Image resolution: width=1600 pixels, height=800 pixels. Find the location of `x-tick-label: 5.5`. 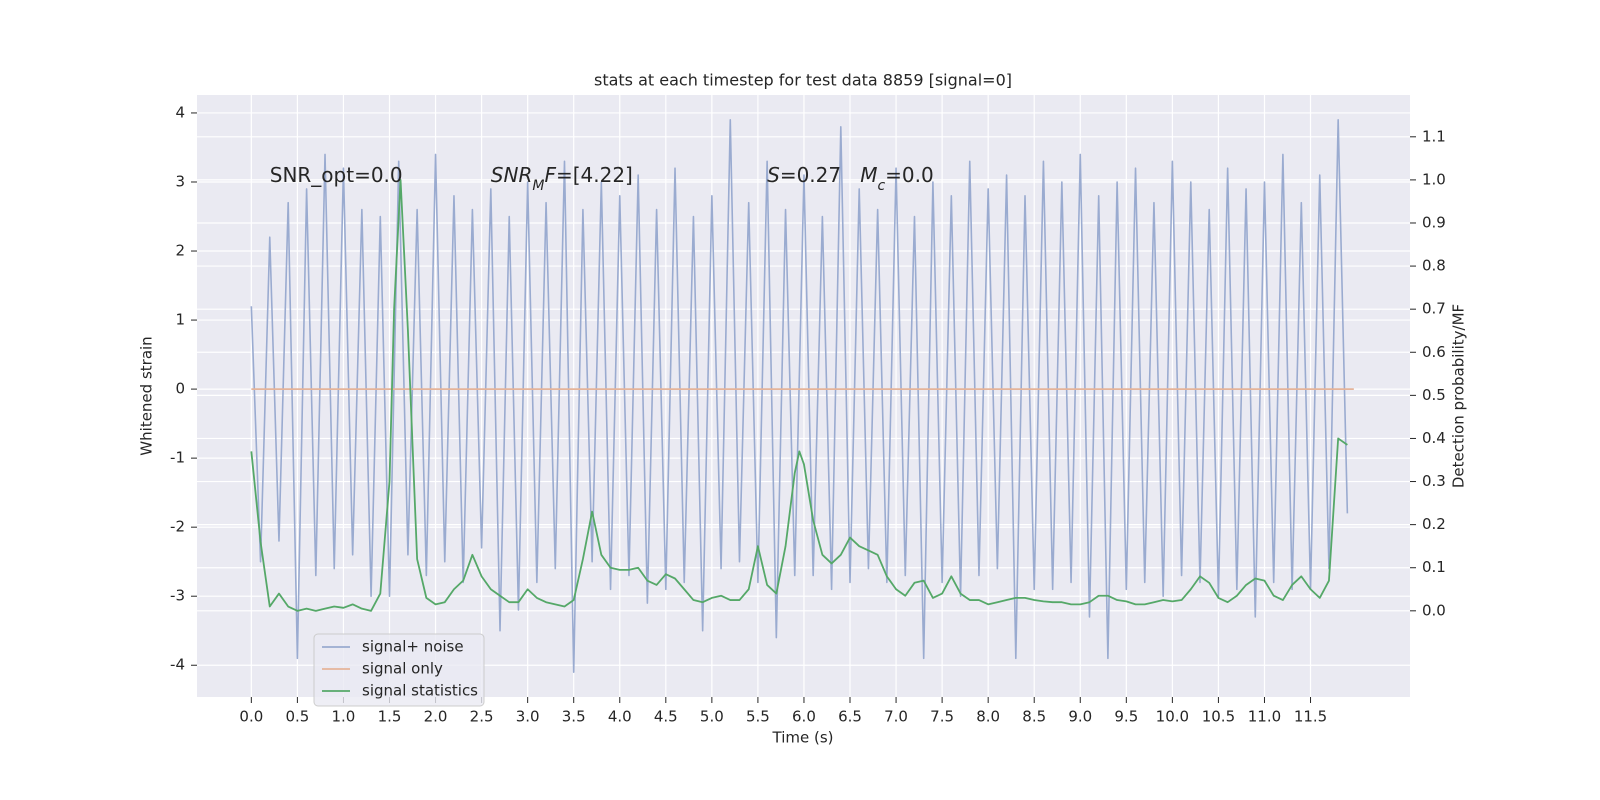

x-tick-label: 5.5 is located at coordinates (758, 717).